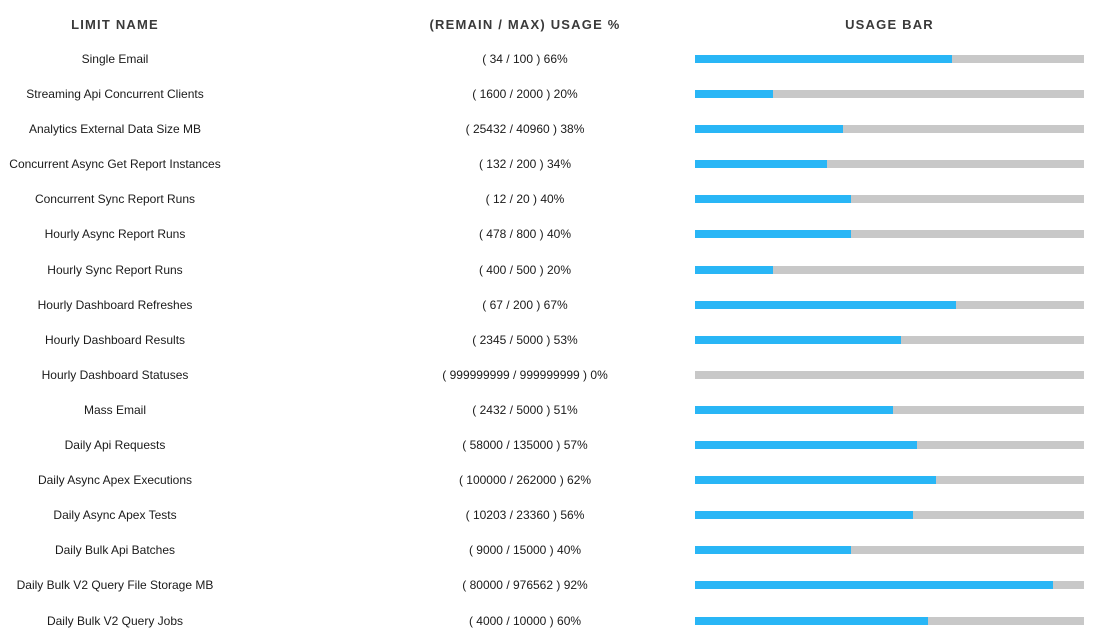  Describe the element at coordinates (525, 480) in the screenshot. I see `usage-text: ( 100000 / 262000 ) 62%` at that location.